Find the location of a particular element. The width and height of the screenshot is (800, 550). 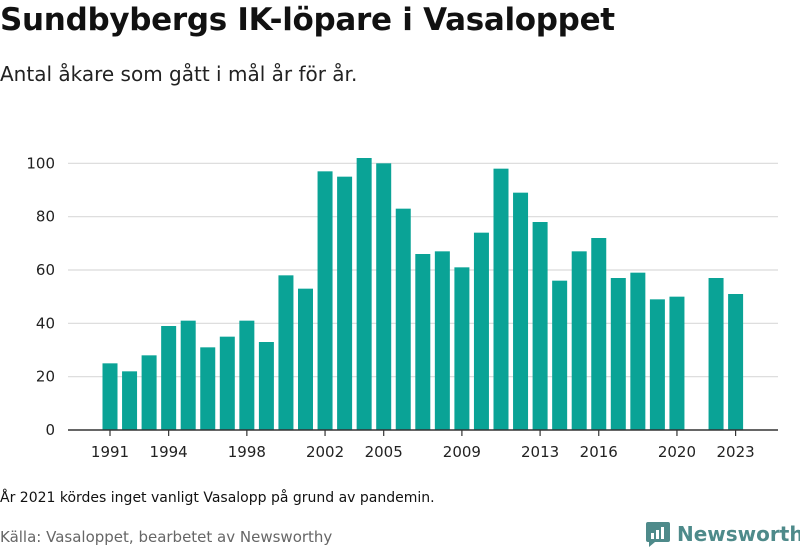

x-tick-label: 2009 is located at coordinates (462, 452).